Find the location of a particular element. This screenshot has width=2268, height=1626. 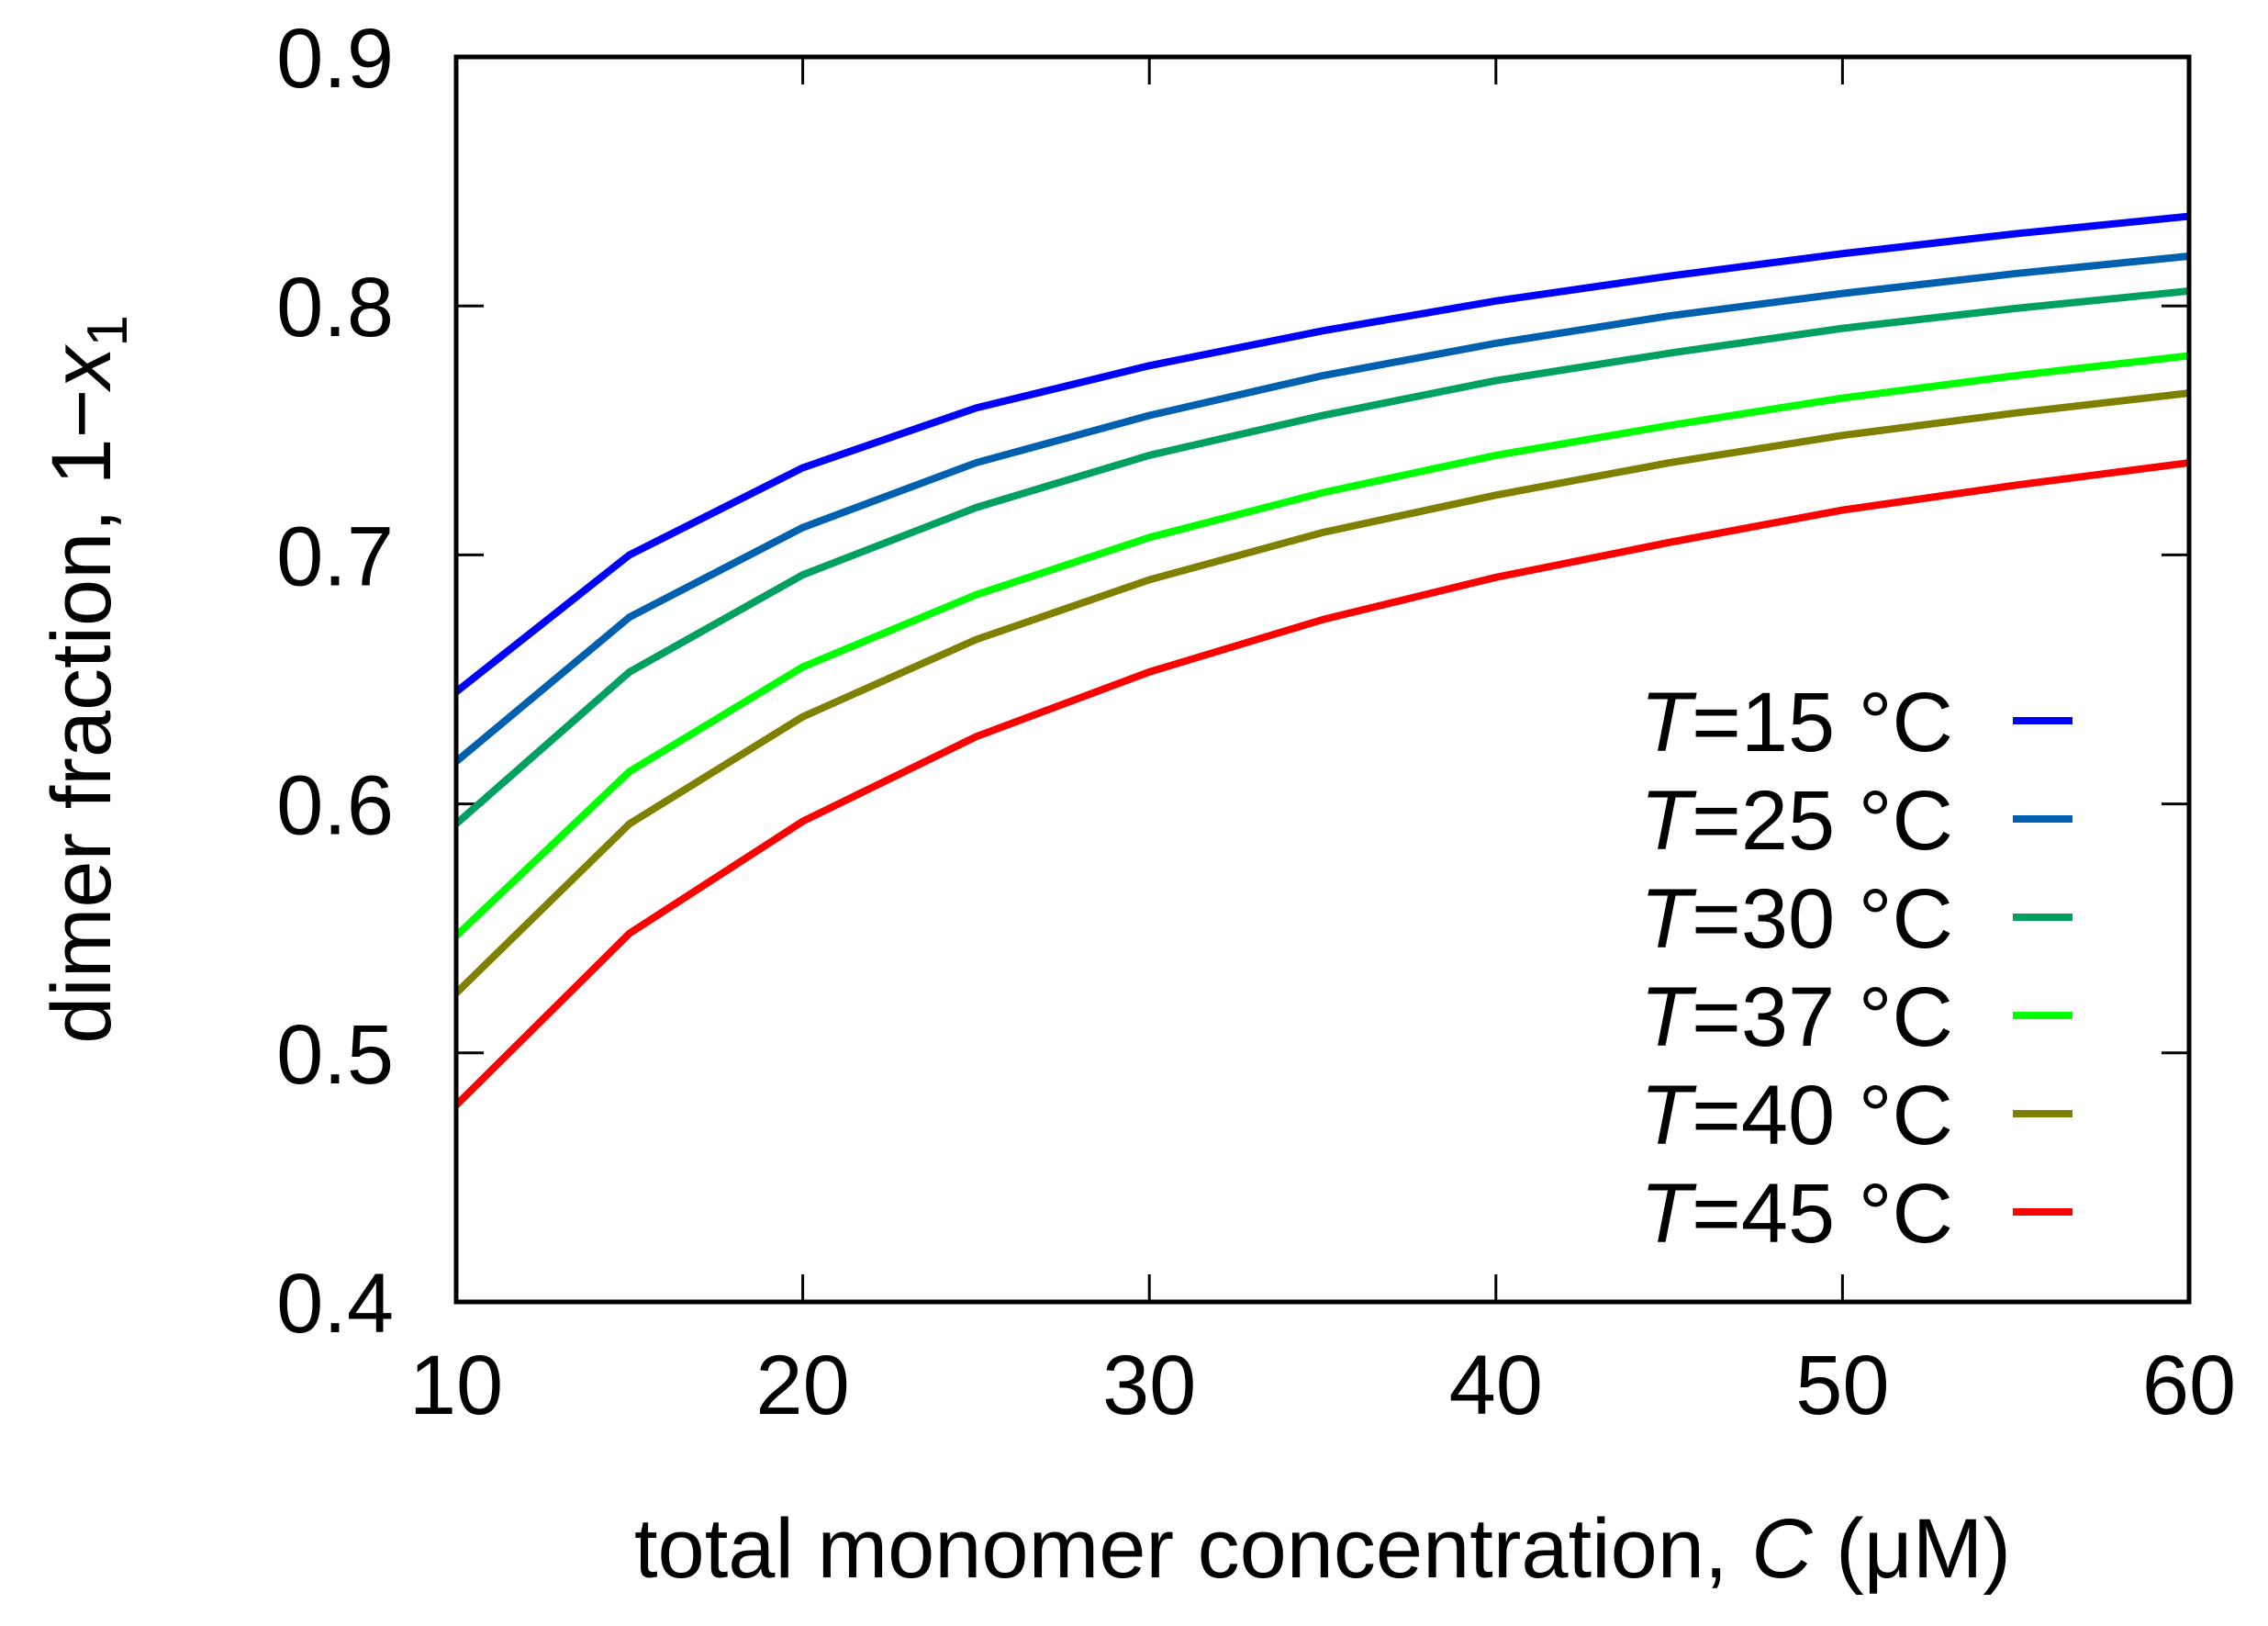

legend-label-2: T=25 °C is located at coordinates (1796, 821).